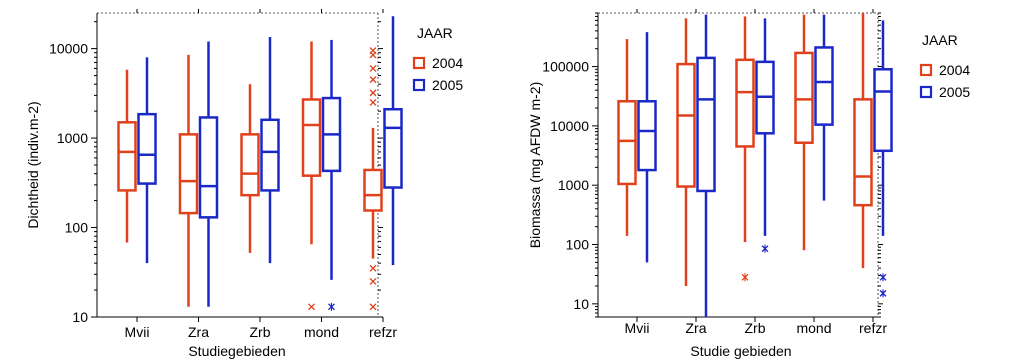  Describe the element at coordinates (740, 351) in the screenshot. I see `x-axis-title: Studie gebieden` at that location.